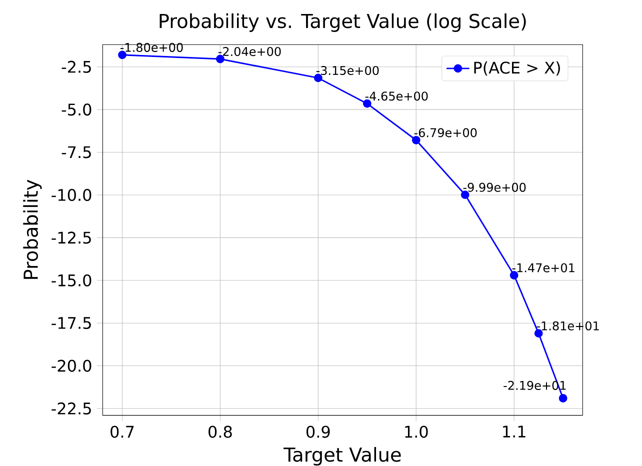 The height and width of the screenshot is (466, 642). What do you see at coordinates (517, 68) in the screenshot?
I see `legend-label: P(ACE > X)` at bounding box center [517, 68].